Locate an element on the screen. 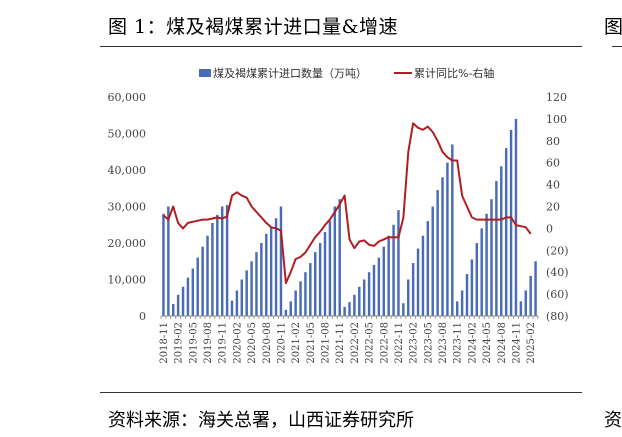  x-tick-label: 2021-02 is located at coordinates (296, 343).